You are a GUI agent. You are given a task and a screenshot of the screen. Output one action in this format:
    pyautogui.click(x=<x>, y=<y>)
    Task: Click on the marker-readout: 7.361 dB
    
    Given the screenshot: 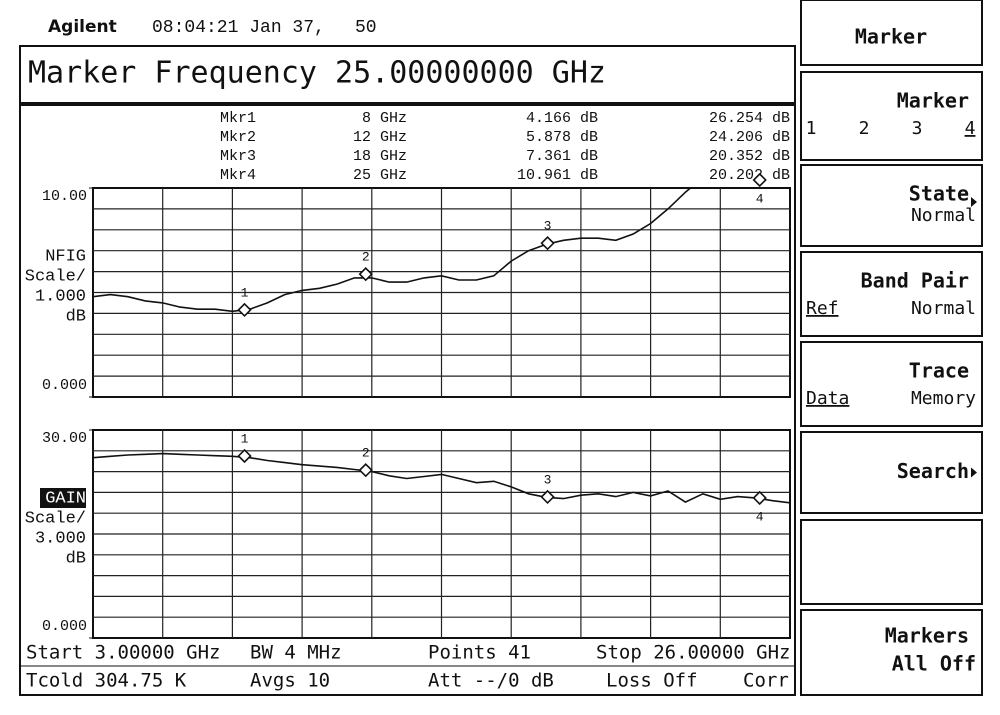 What is the action you would take?
    pyautogui.click(x=562, y=156)
    